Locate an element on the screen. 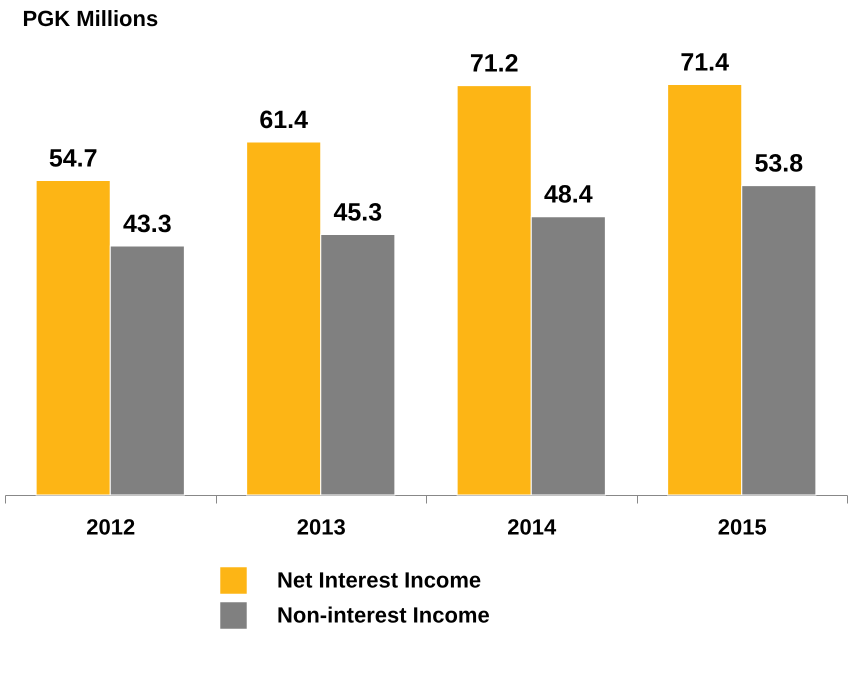 The image size is (865, 683). x-tick-label: 2012 is located at coordinates (111, 527).